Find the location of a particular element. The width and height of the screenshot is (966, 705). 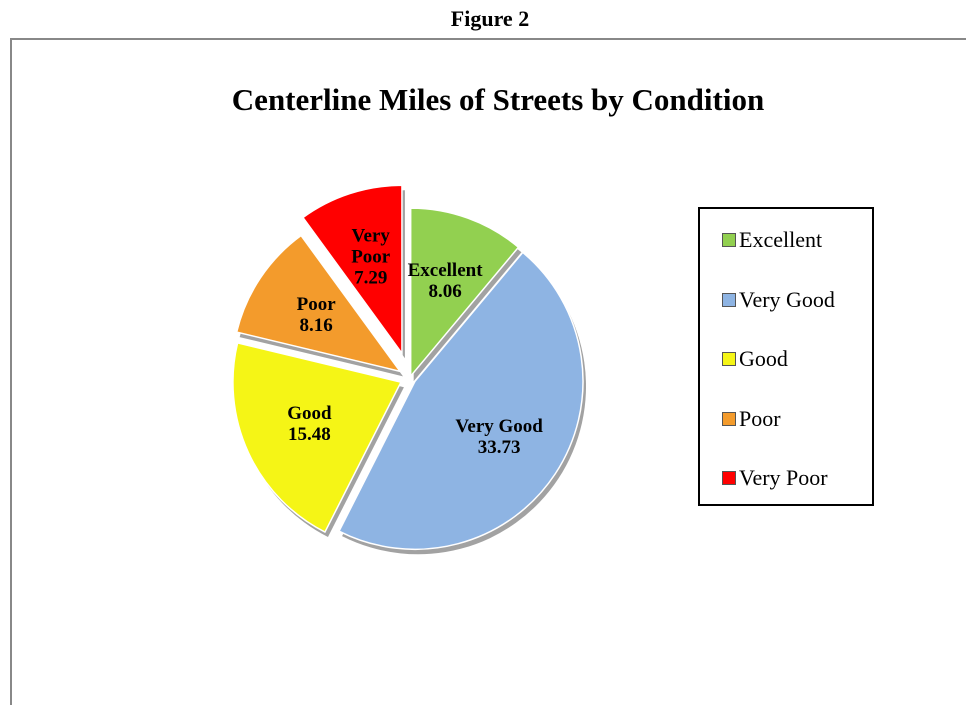

legend-label: Good is located at coordinates (763, 358).